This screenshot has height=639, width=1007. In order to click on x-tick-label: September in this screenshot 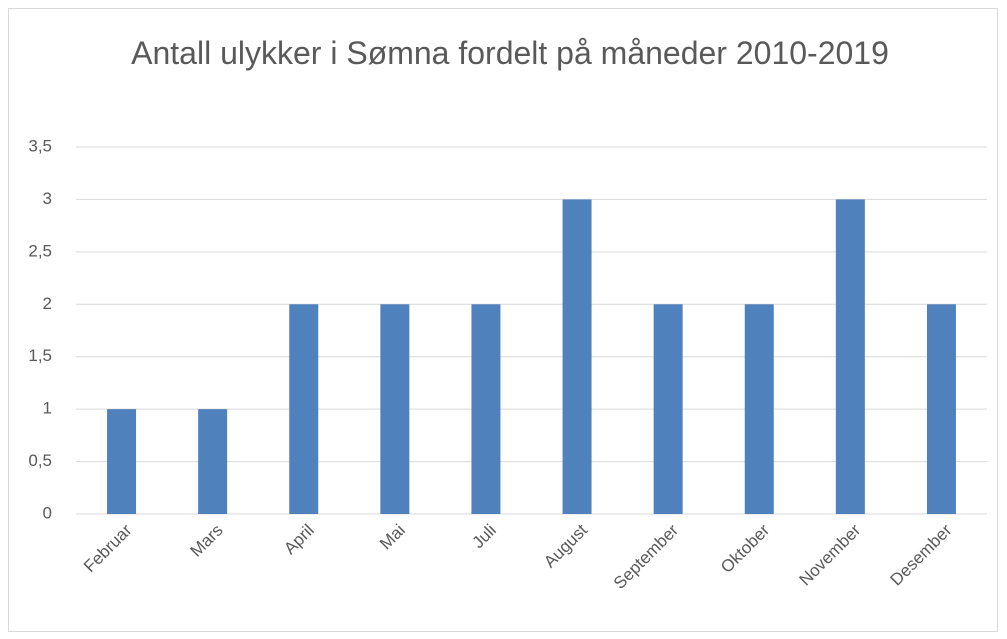, I will do `click(646, 556)`.